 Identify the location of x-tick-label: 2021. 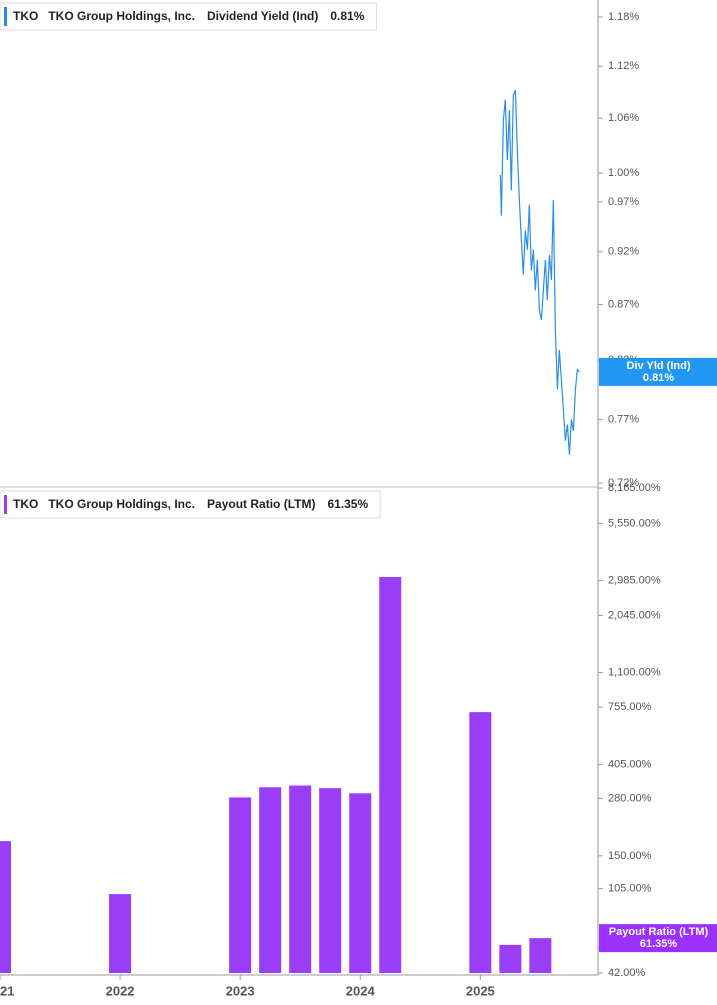
(7, 990).